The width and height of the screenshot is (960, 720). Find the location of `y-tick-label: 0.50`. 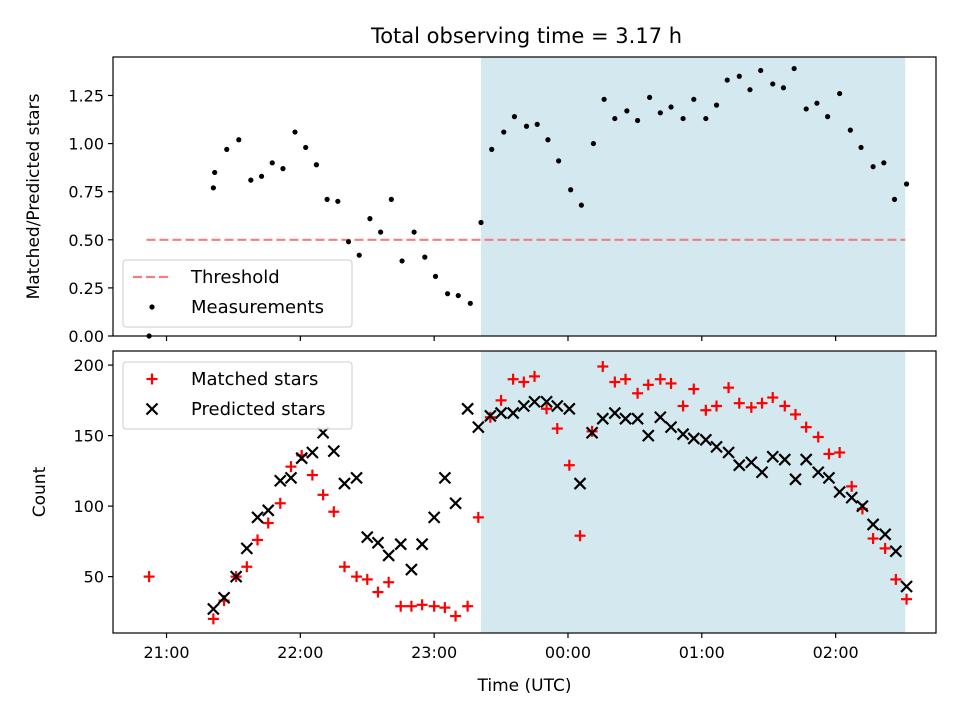

y-tick-label: 0.50 is located at coordinates (86, 240).